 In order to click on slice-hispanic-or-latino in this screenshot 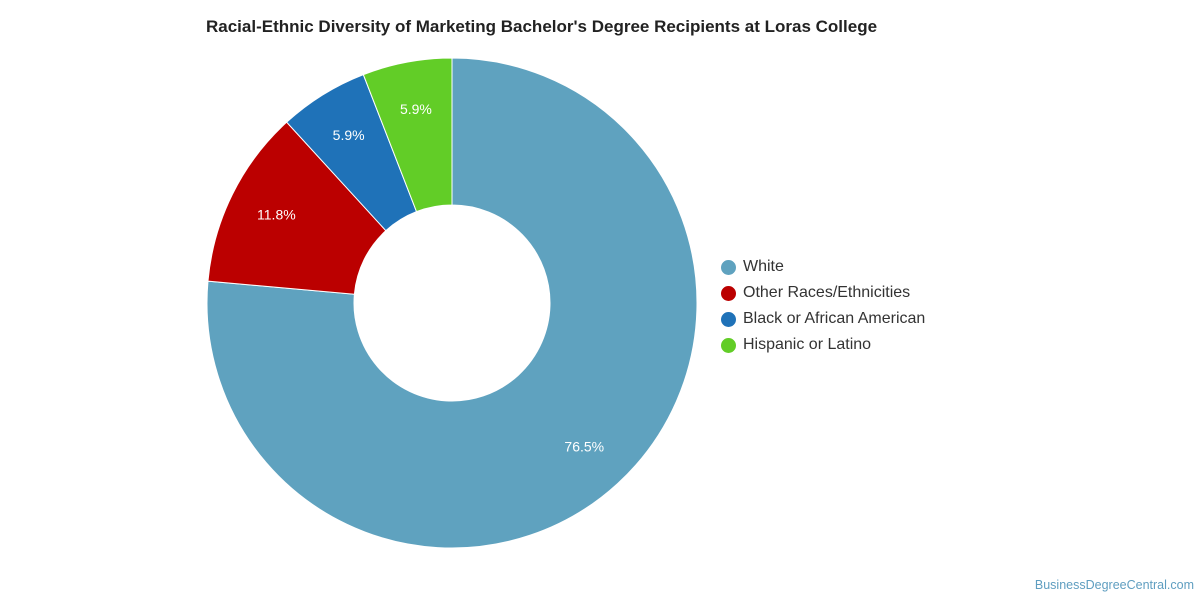, I will do `click(407, 135)`.